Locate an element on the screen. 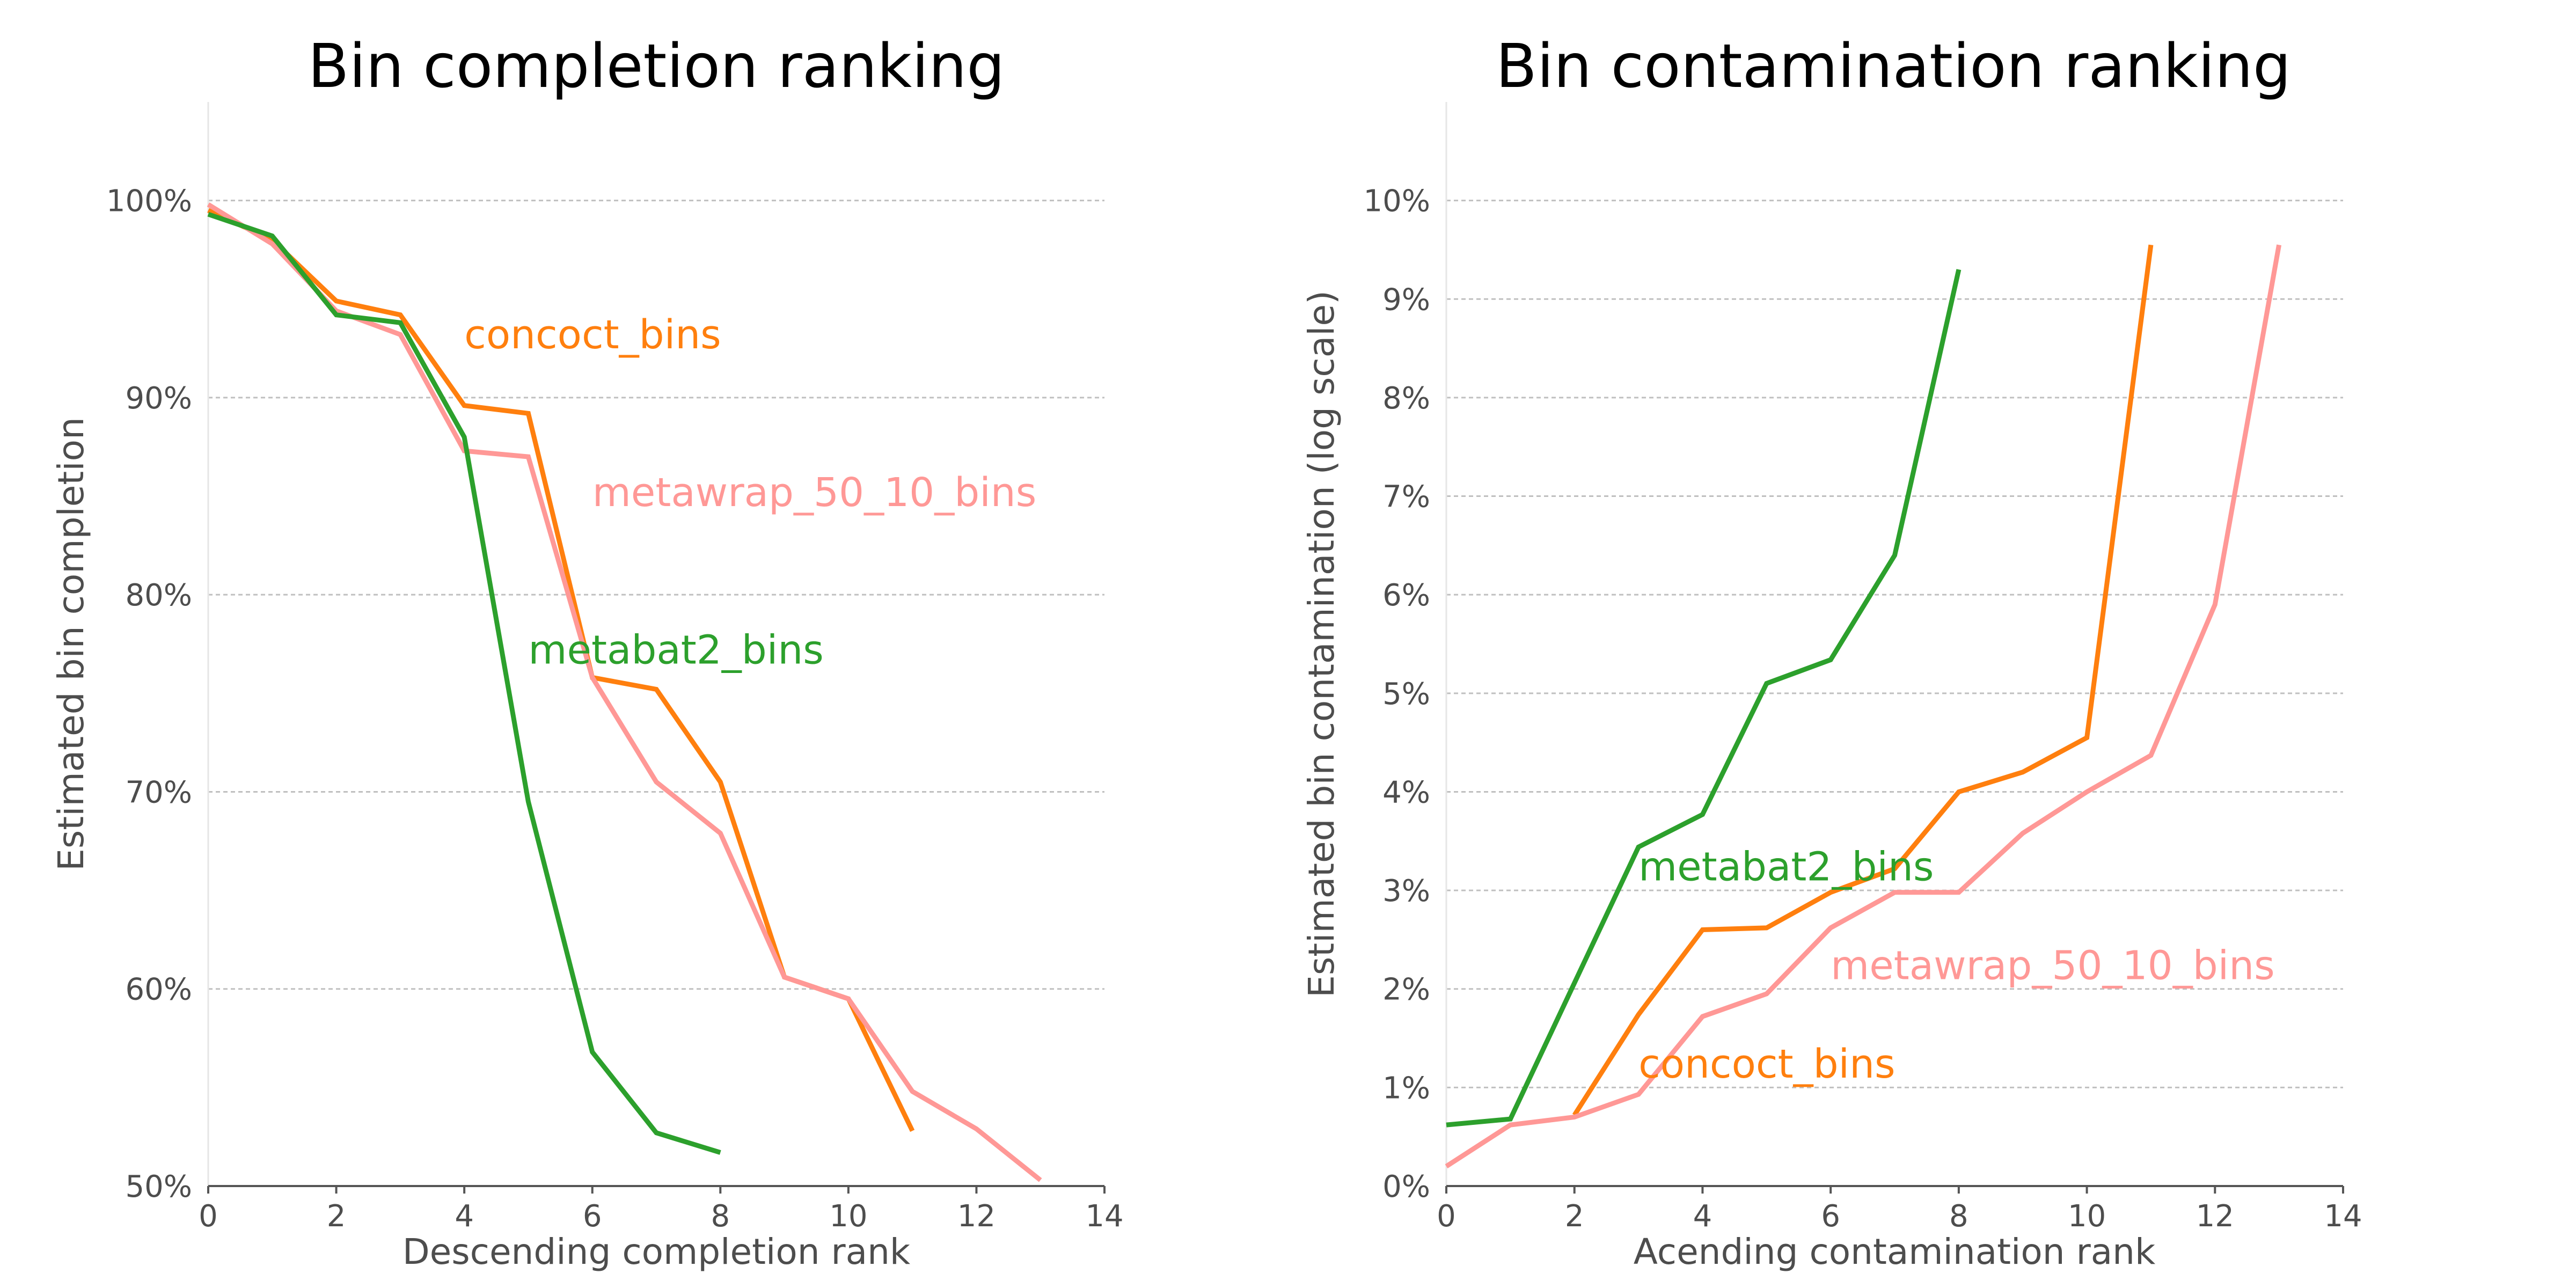 This screenshot has height=1288, width=2576. completion-x-tick-label: 8 is located at coordinates (720, 1216).